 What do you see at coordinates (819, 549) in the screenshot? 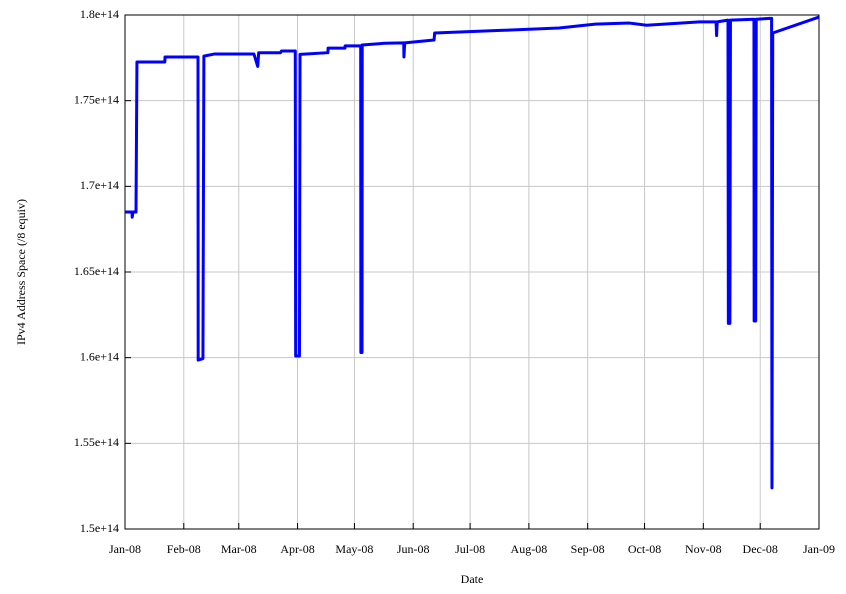
I see `x-tick-label: Jan-09` at bounding box center [819, 549].